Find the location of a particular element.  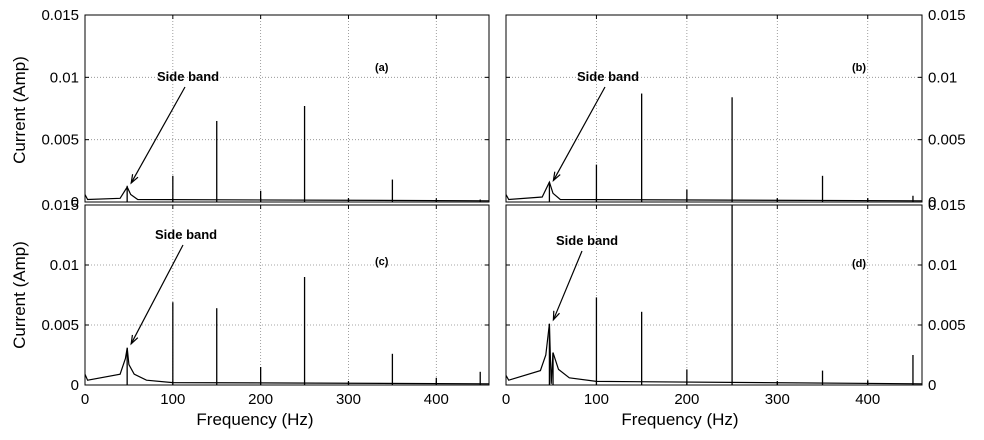

ylabel-top: Current (Amp) is located at coordinates (19, 110).